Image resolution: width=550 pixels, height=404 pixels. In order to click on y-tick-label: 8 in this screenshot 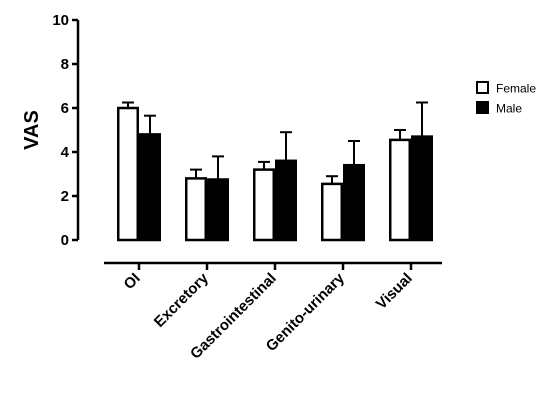, I will do `click(65, 64)`.